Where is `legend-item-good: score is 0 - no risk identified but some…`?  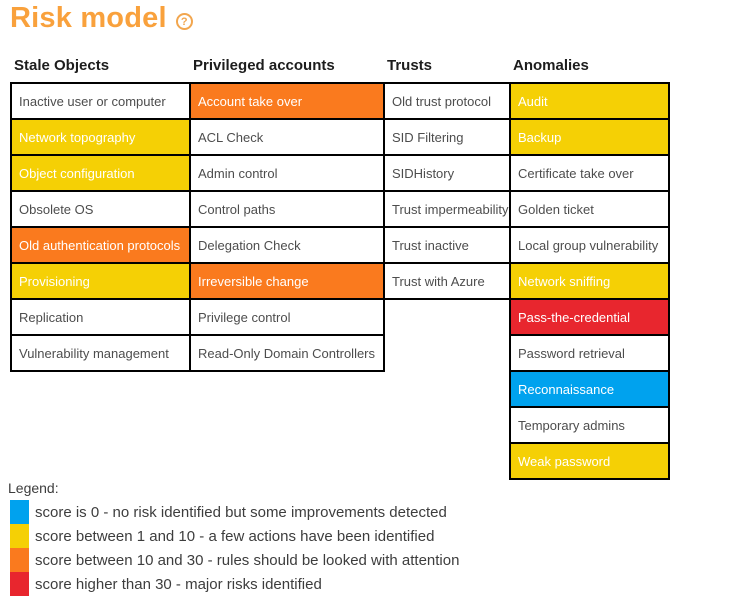 legend-item-good: score is 0 - no risk identified but some… is located at coordinates (234, 512).